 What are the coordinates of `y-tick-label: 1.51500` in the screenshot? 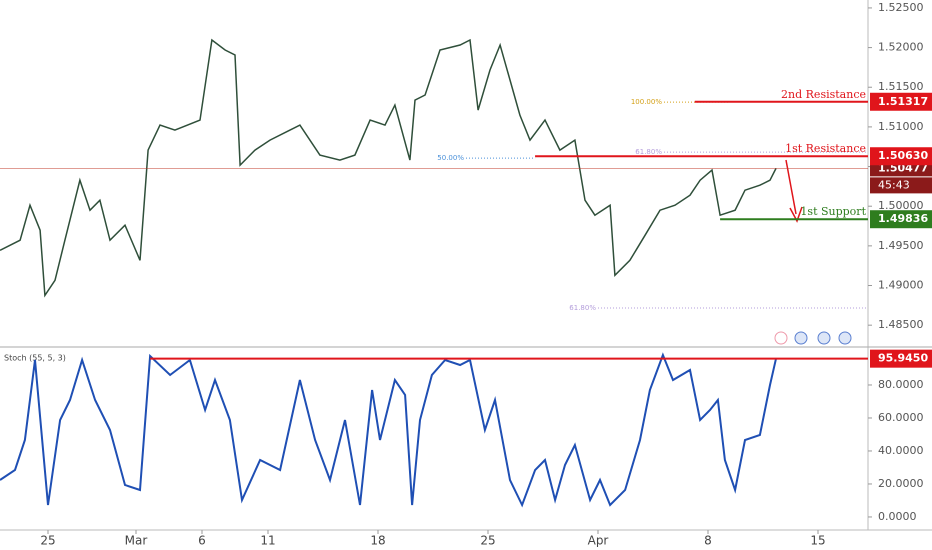 It's located at (901, 86).